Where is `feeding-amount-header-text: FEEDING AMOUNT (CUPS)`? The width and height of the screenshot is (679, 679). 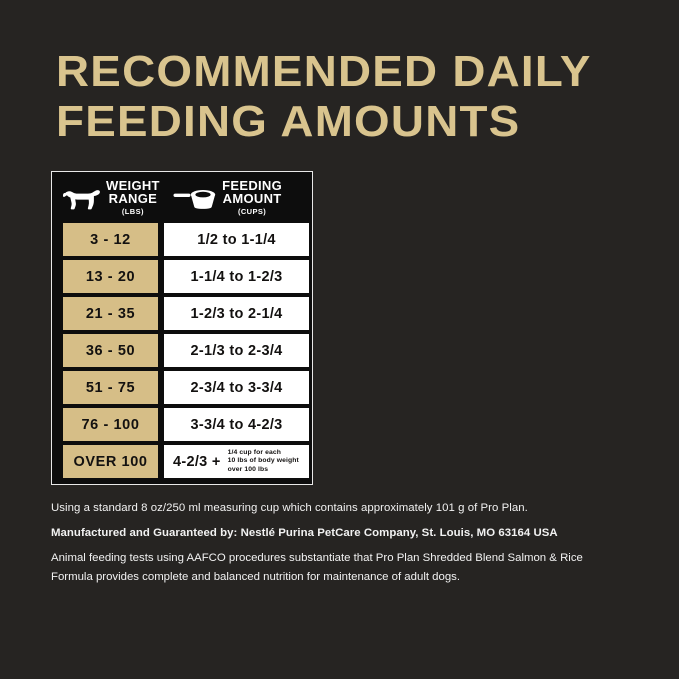 feeding-amount-header-text: FEEDING AMOUNT (CUPS) is located at coordinates (252, 197).